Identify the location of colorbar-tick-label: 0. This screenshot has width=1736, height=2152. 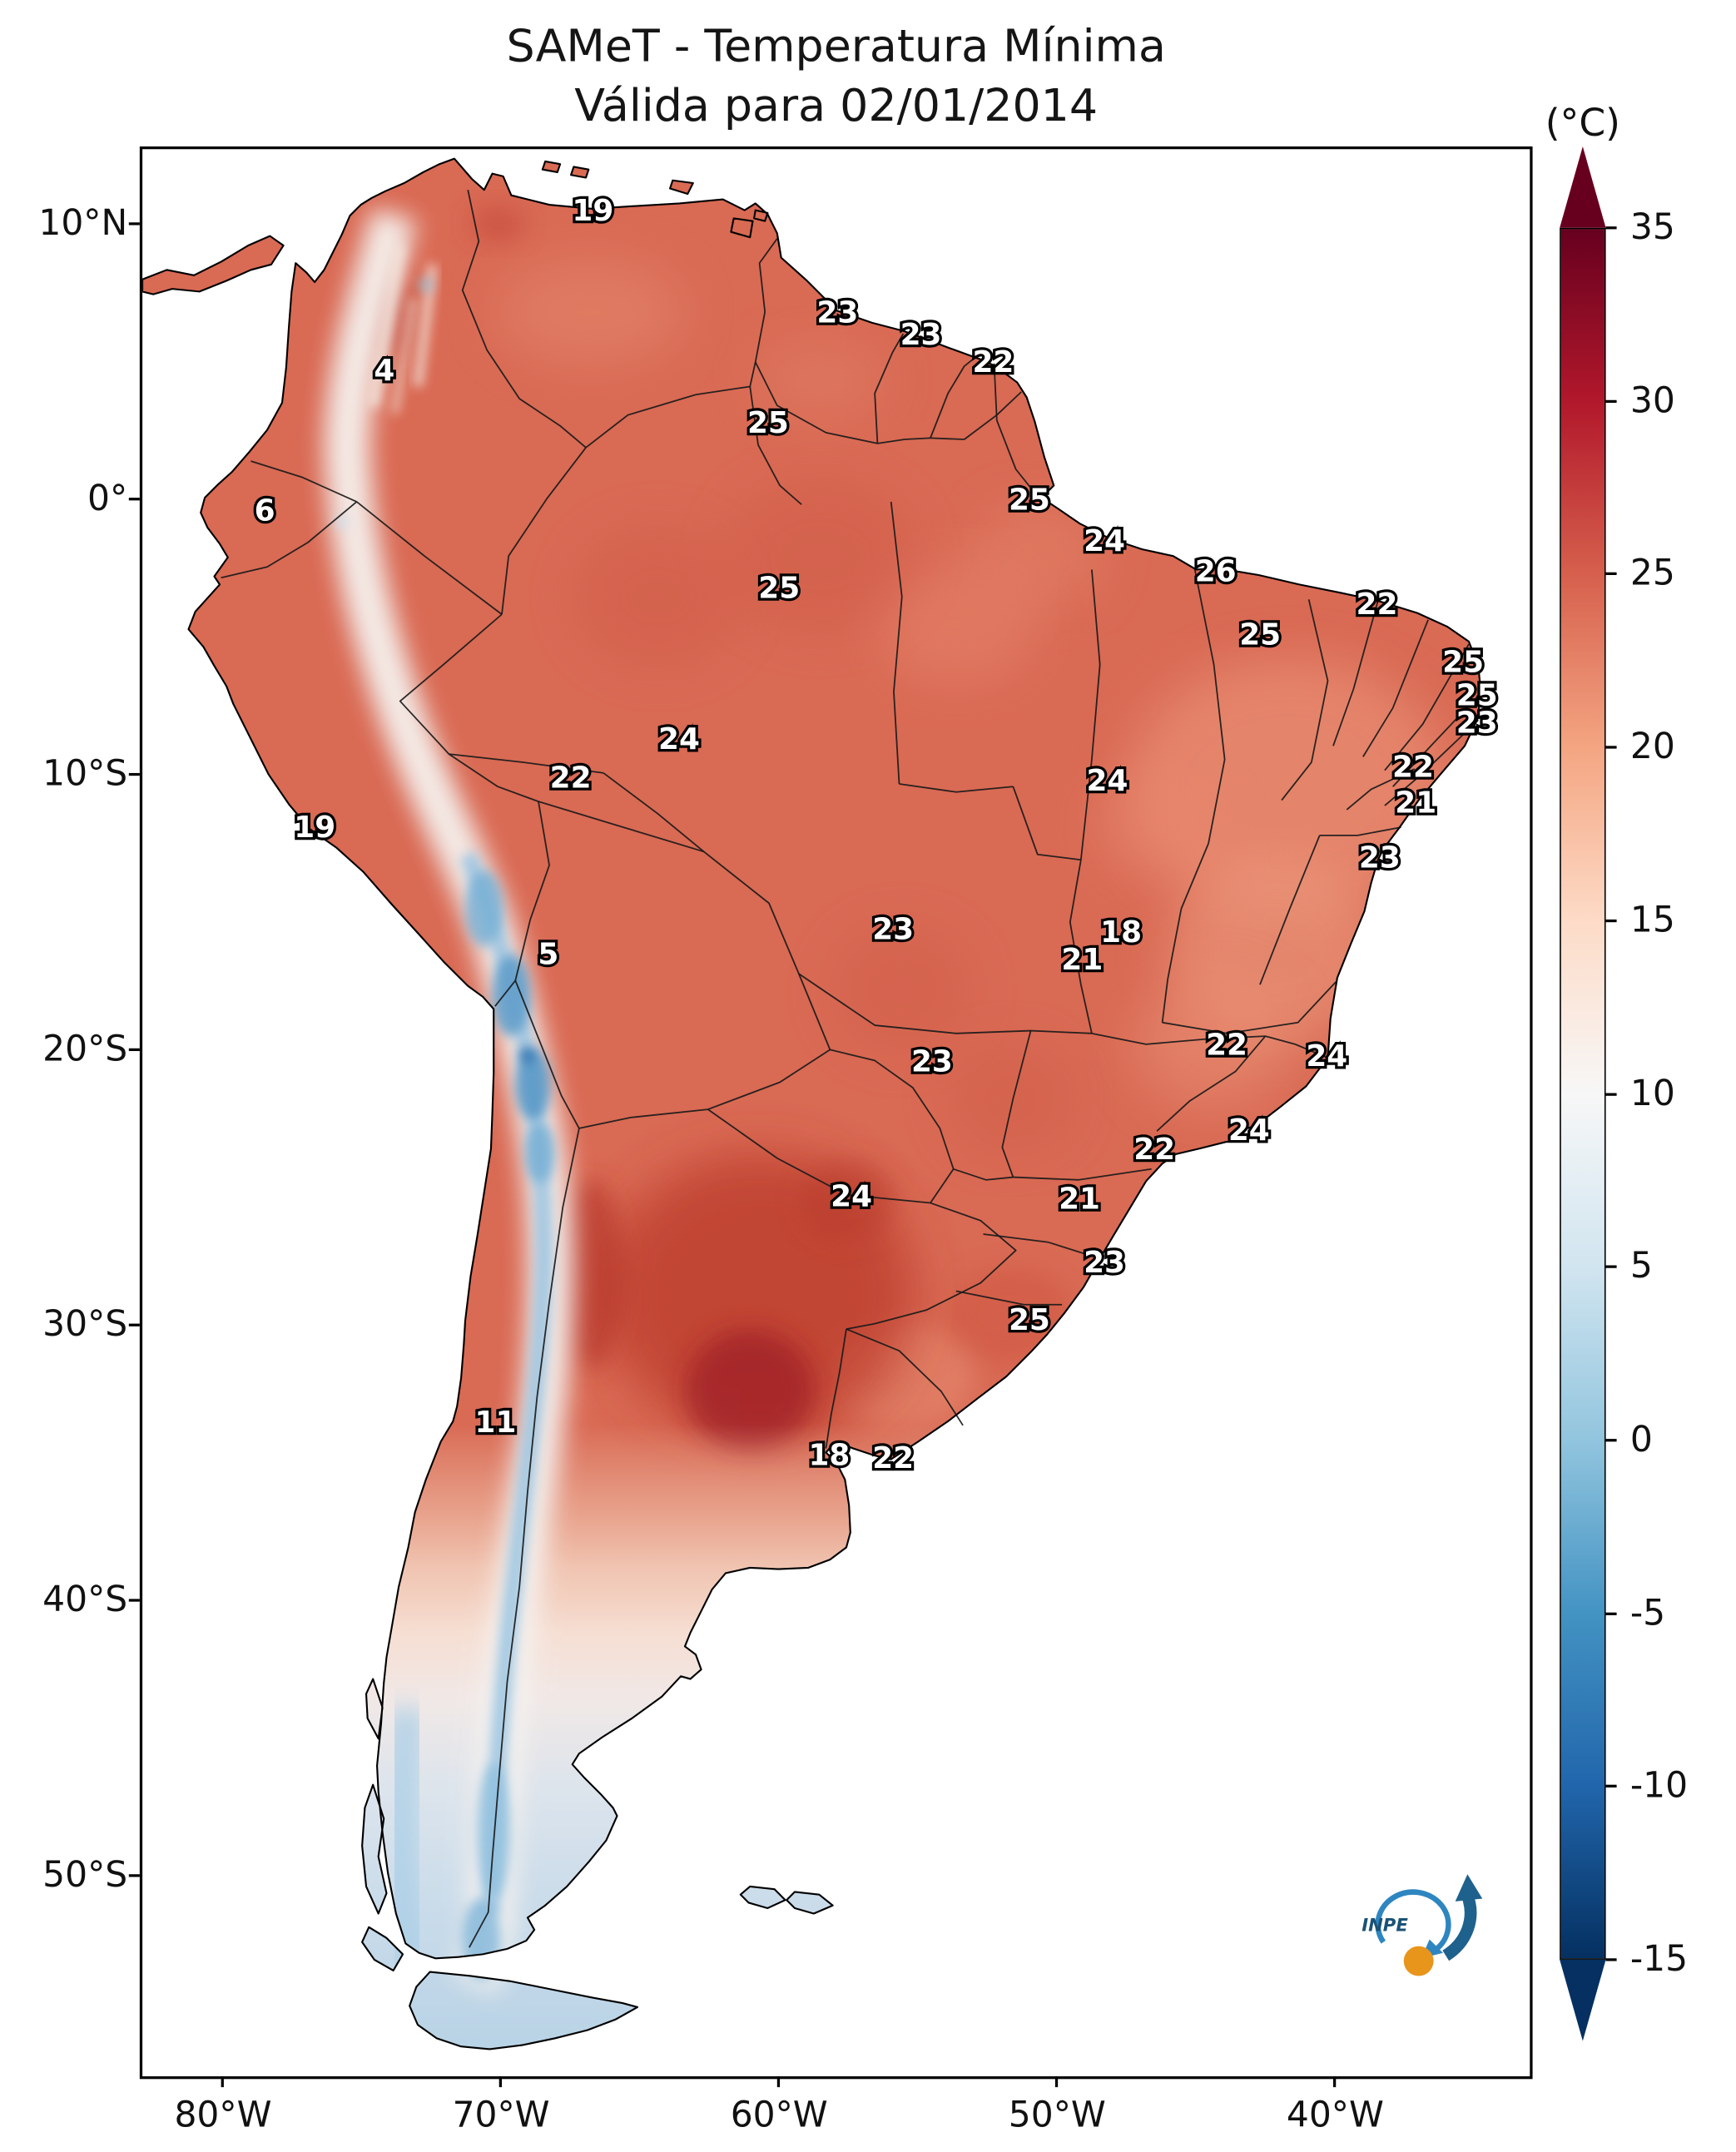
(1641, 1440).